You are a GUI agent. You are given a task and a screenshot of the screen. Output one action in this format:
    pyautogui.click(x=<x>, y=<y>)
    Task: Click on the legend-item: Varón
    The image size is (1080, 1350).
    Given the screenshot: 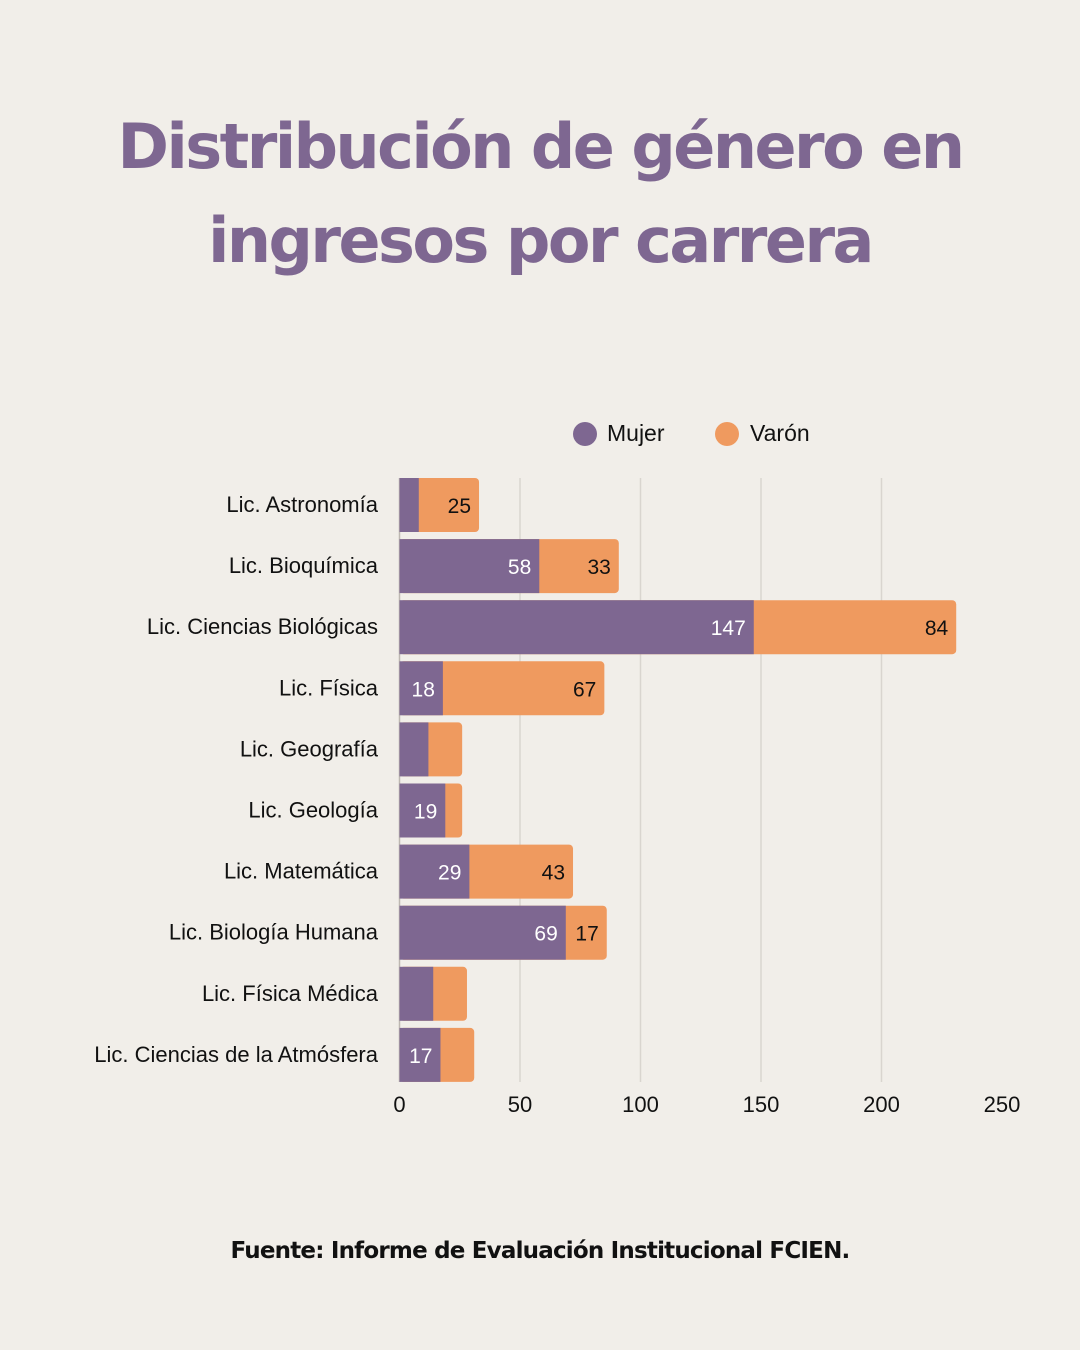 What is the action you would take?
    pyautogui.click(x=762, y=433)
    